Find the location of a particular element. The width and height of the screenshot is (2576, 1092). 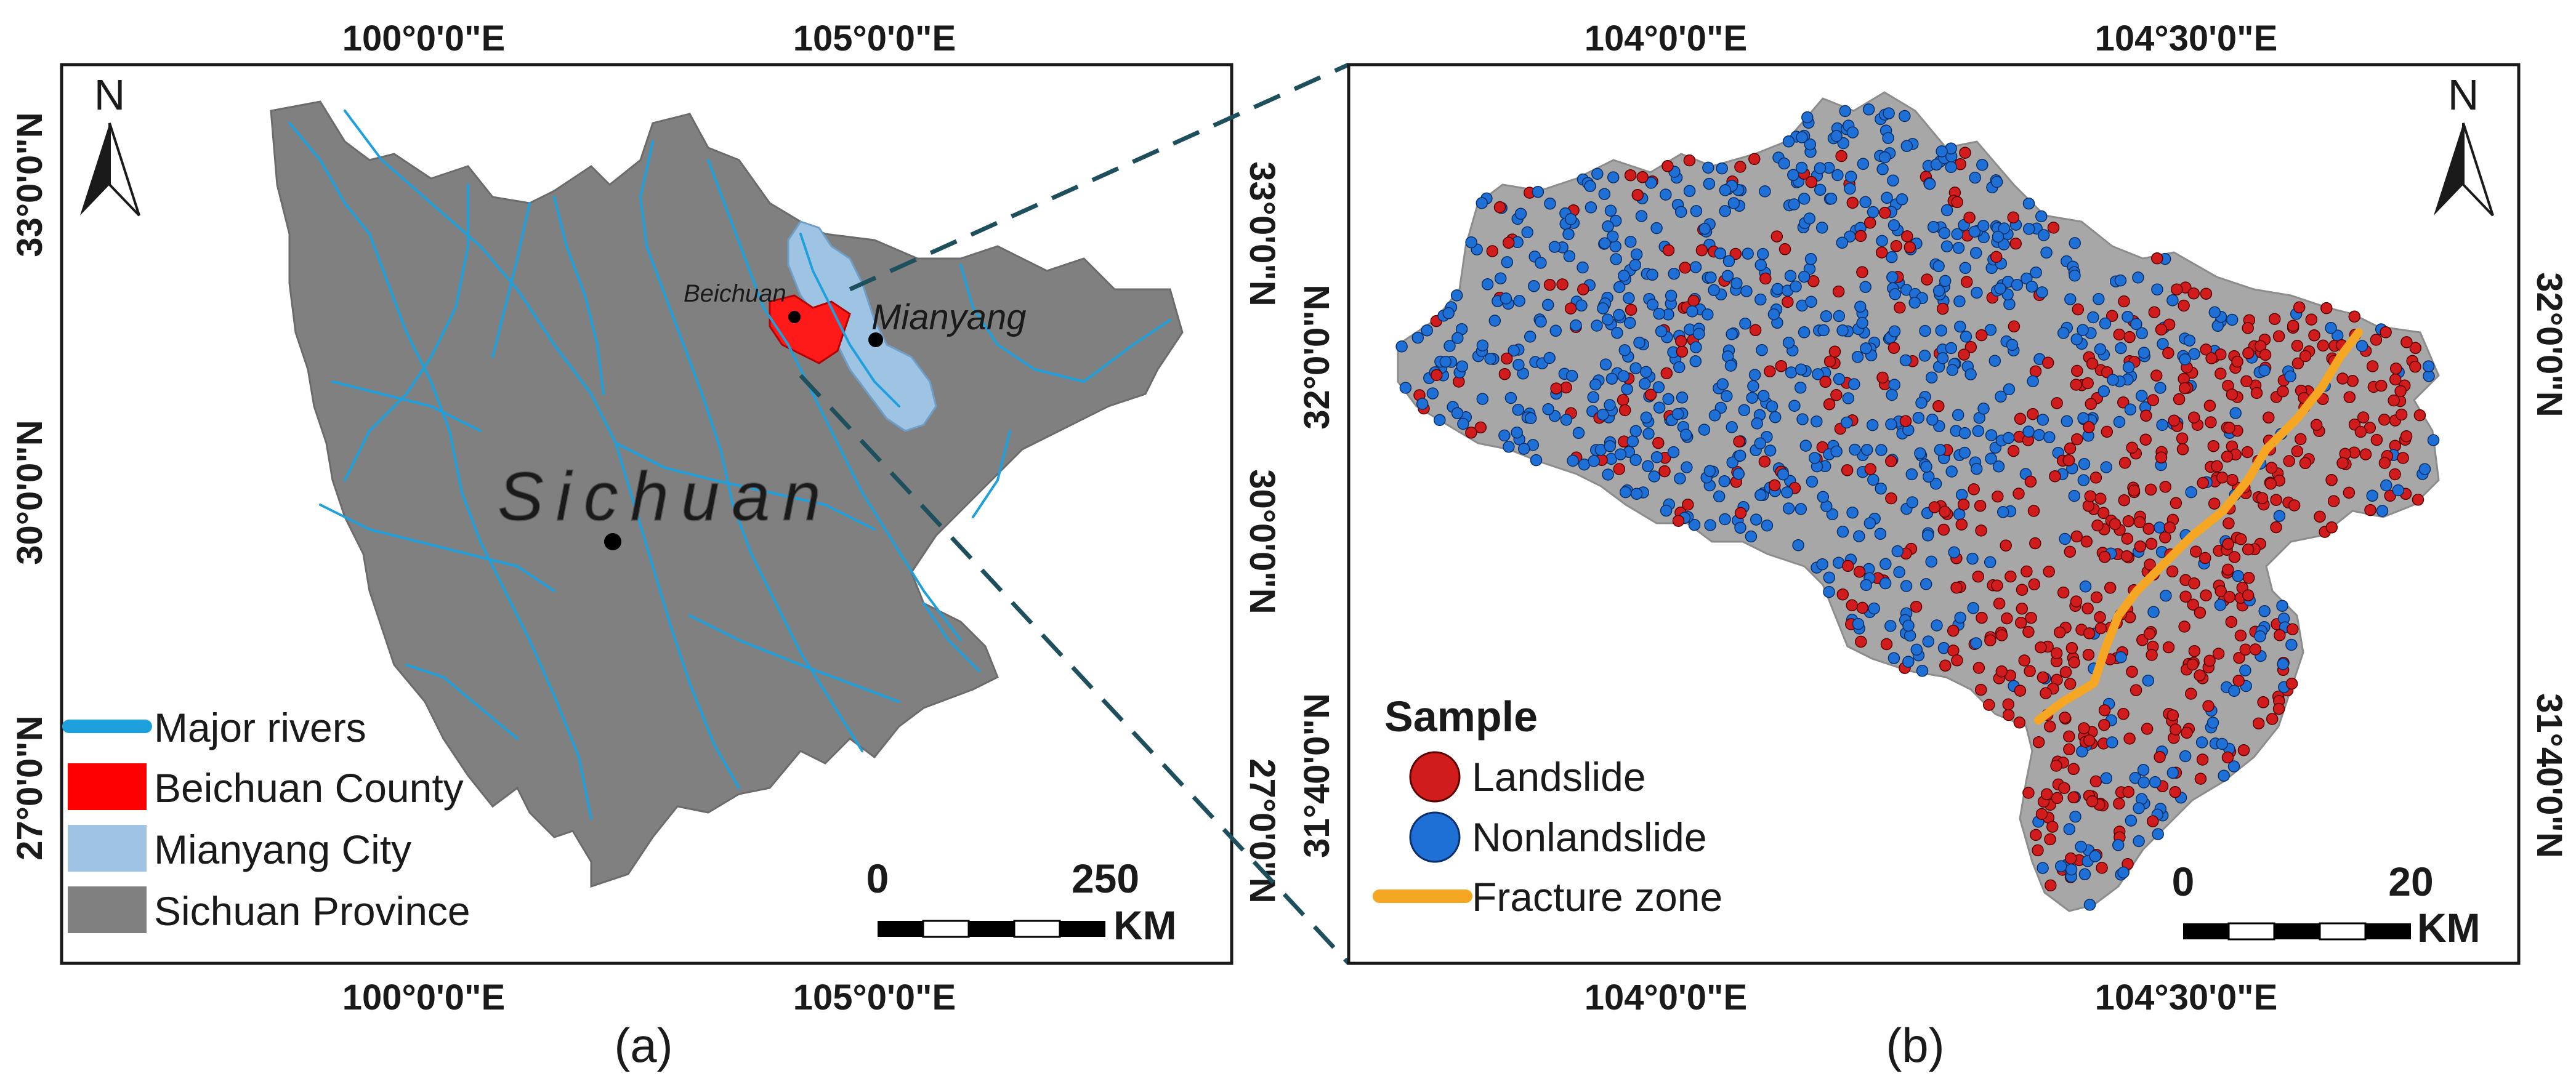

b-bottom-tick-0: 104°0'0"E is located at coordinates (1666, 998).